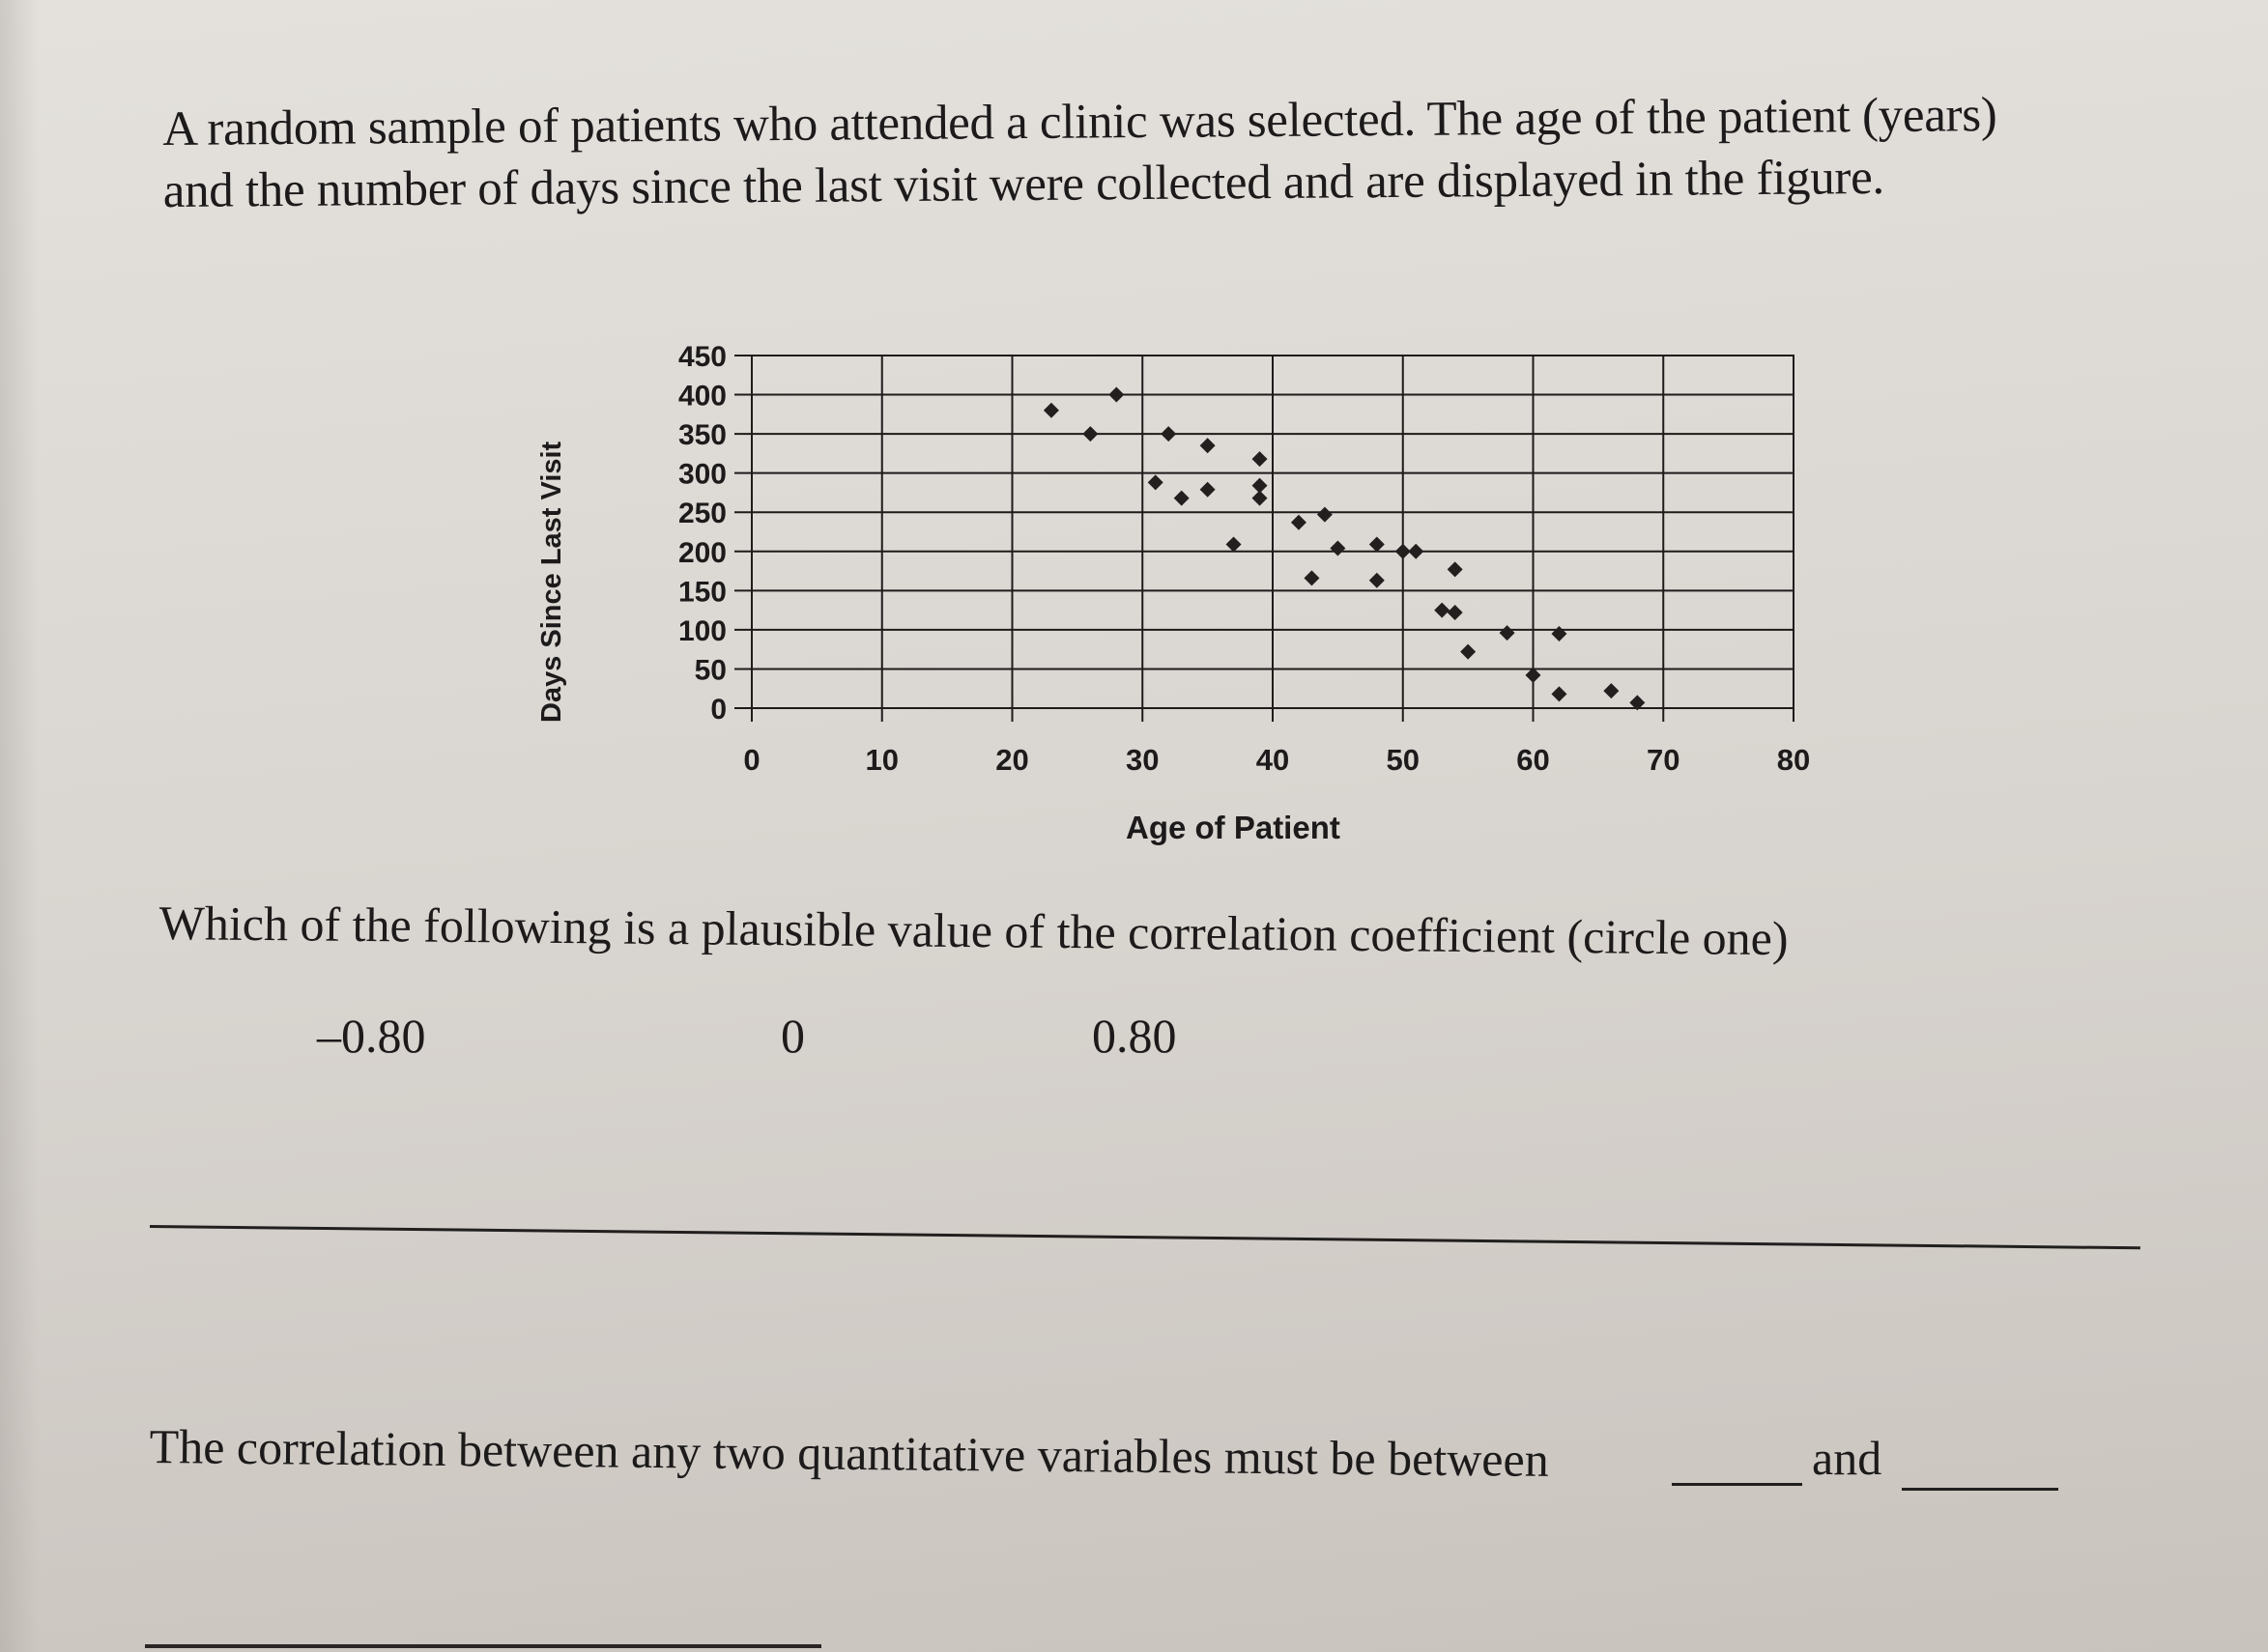 Image resolution: width=2268 pixels, height=1652 pixels. I want to click on blank-lower-bound, so click(1737, 1484).